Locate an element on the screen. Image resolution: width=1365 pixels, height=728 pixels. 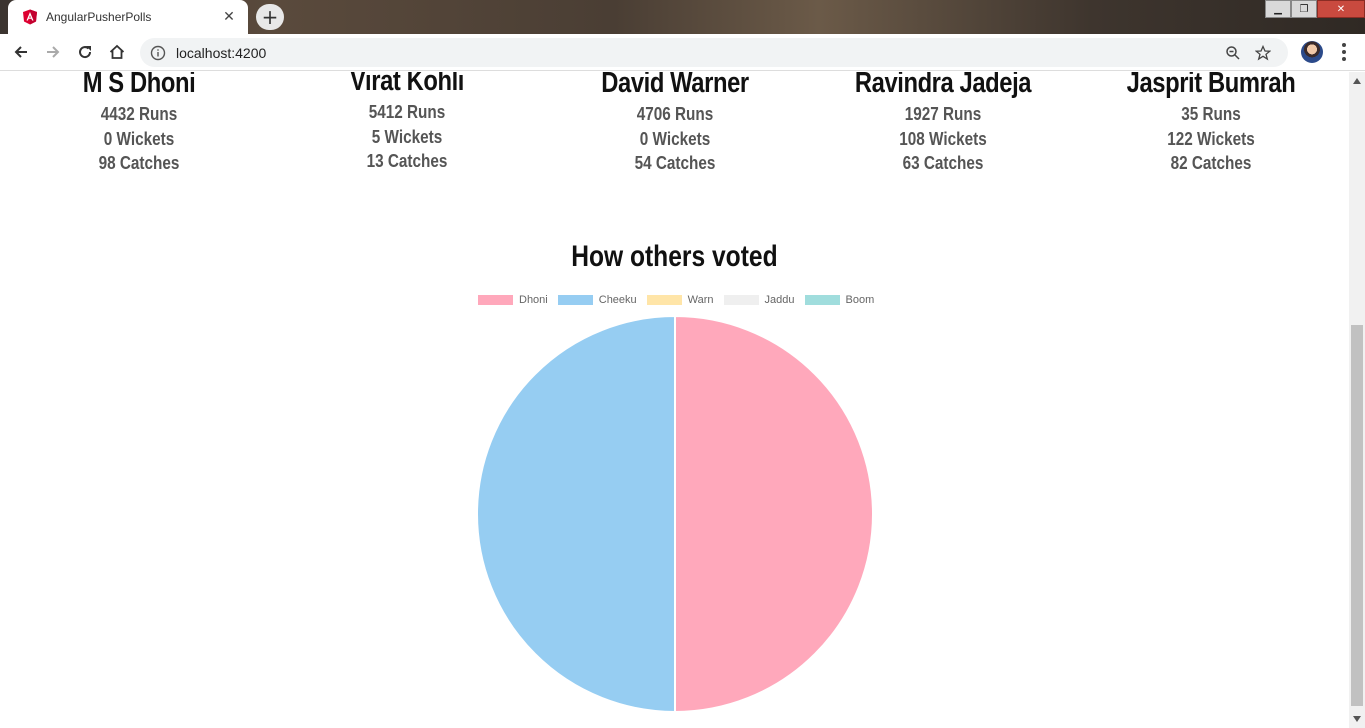
reload-button is located at coordinates (85, 52).